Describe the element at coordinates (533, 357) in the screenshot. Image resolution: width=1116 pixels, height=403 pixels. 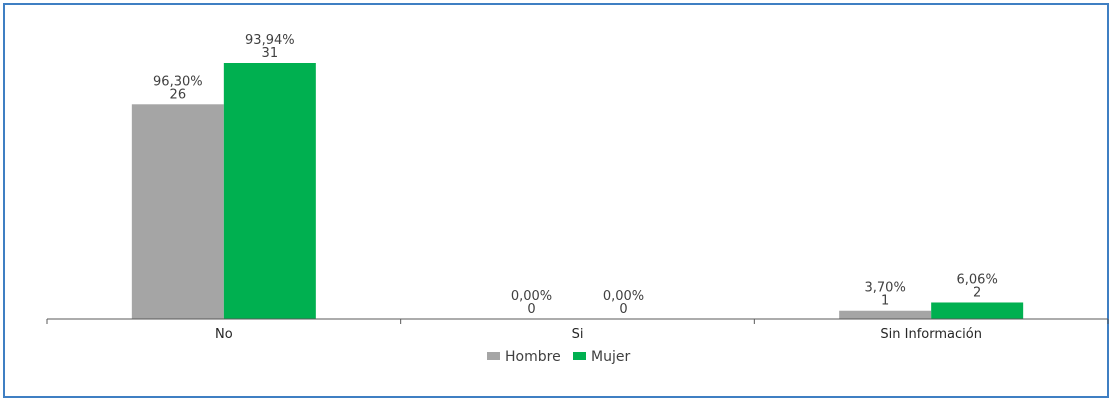
I see `legend-label-hombre: Hombre` at that location.